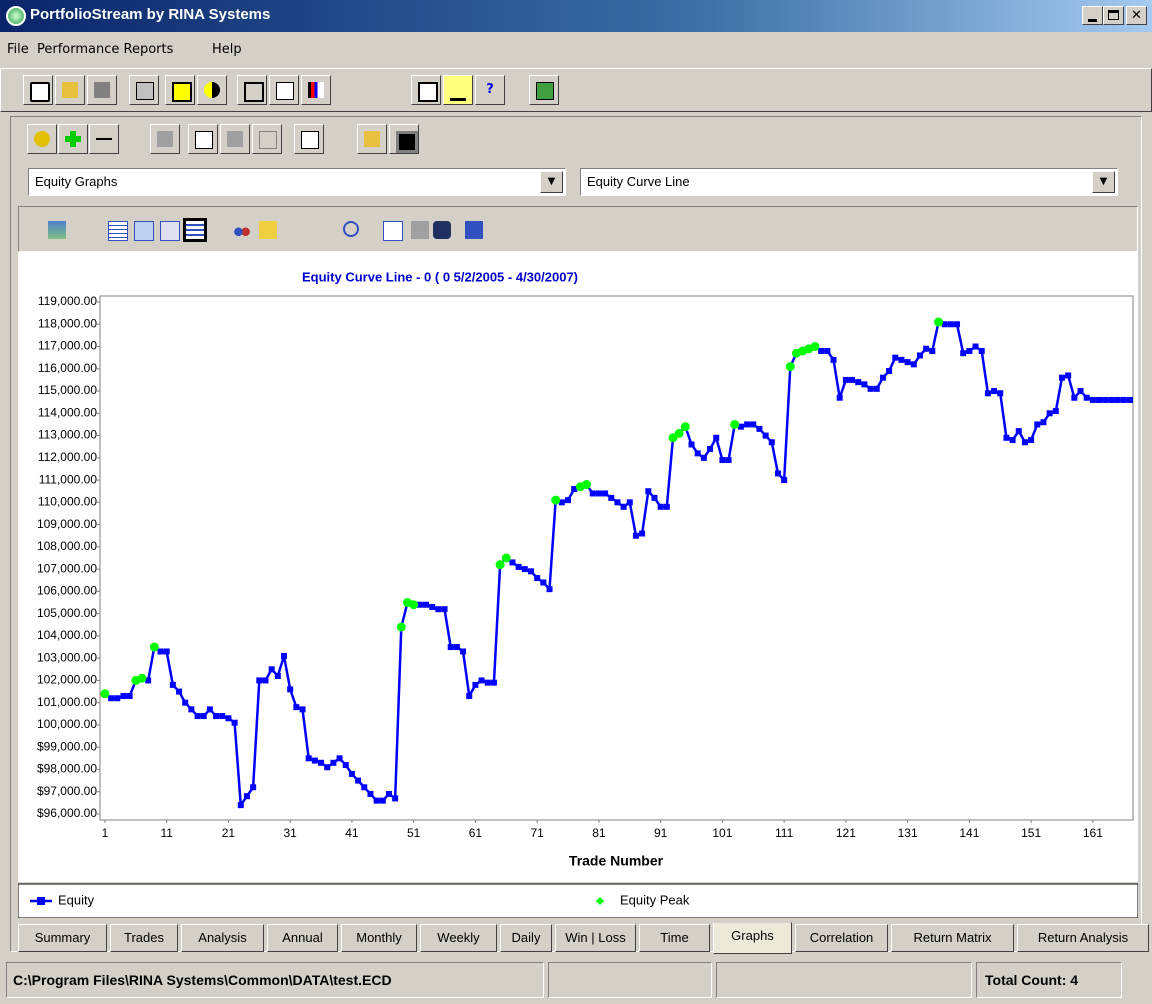  I want to click on x-tick-label: 61, so click(476, 833).